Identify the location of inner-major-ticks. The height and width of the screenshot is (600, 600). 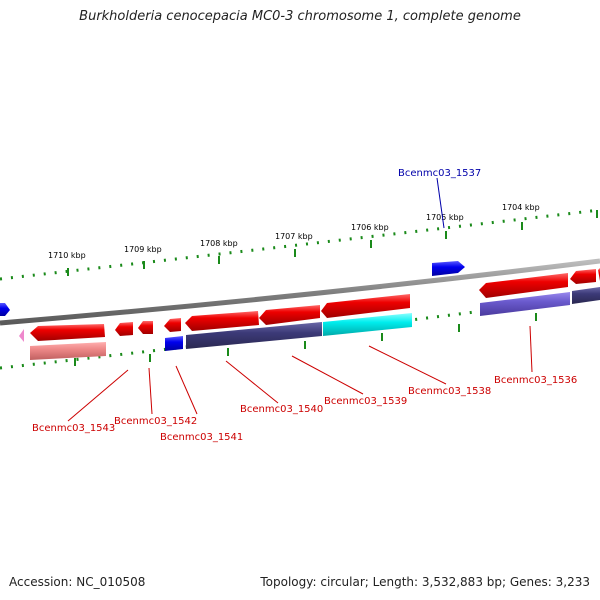
(305, 339).